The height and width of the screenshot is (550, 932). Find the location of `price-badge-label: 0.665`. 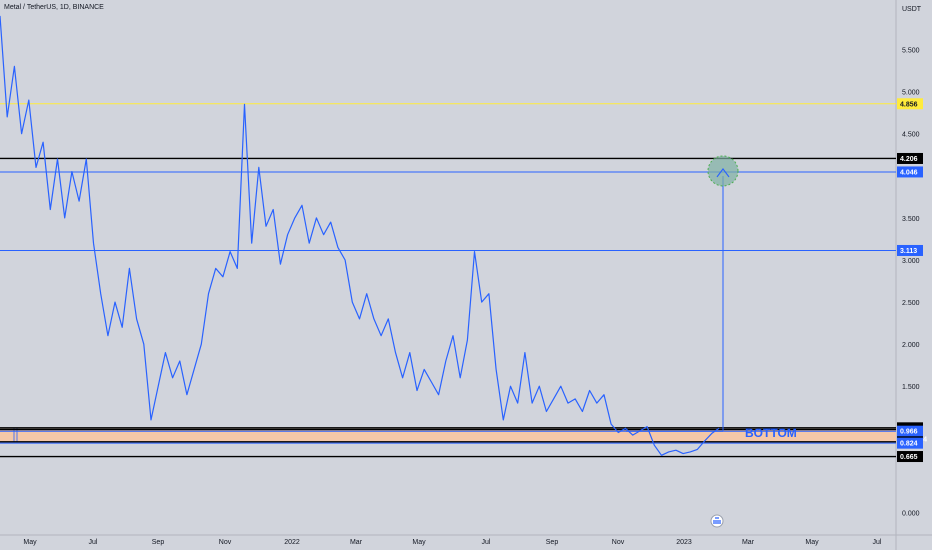

price-badge-label: 0.665 is located at coordinates (909, 457).